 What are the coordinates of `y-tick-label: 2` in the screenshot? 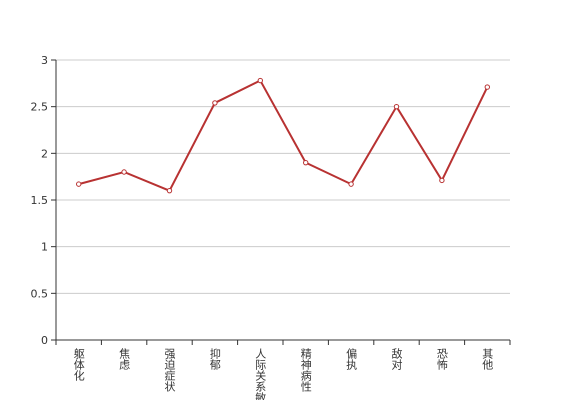 It's located at (44, 153).